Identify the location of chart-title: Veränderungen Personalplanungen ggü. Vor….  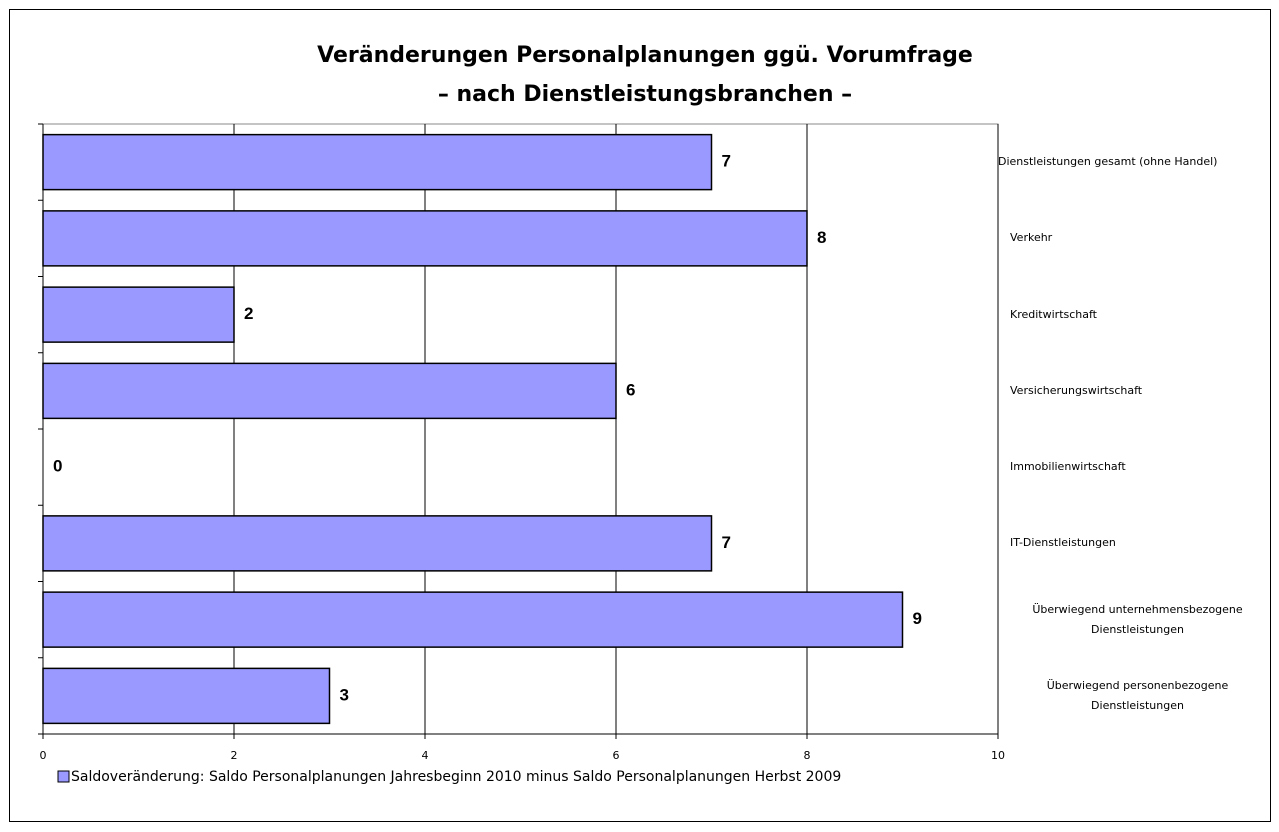
(645, 55).